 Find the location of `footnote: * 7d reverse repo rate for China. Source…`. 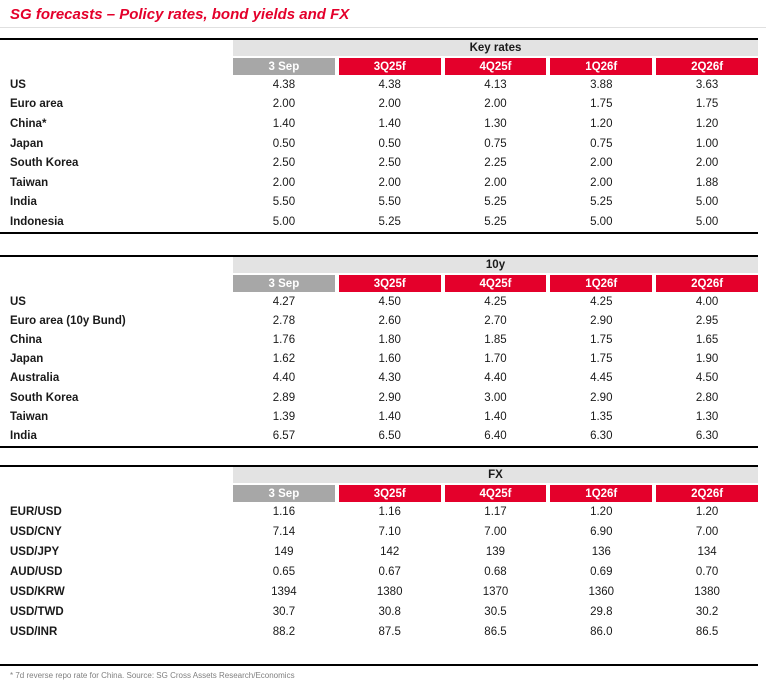

footnote: * 7d reverse repo rate for China. Source… is located at coordinates (152, 675).